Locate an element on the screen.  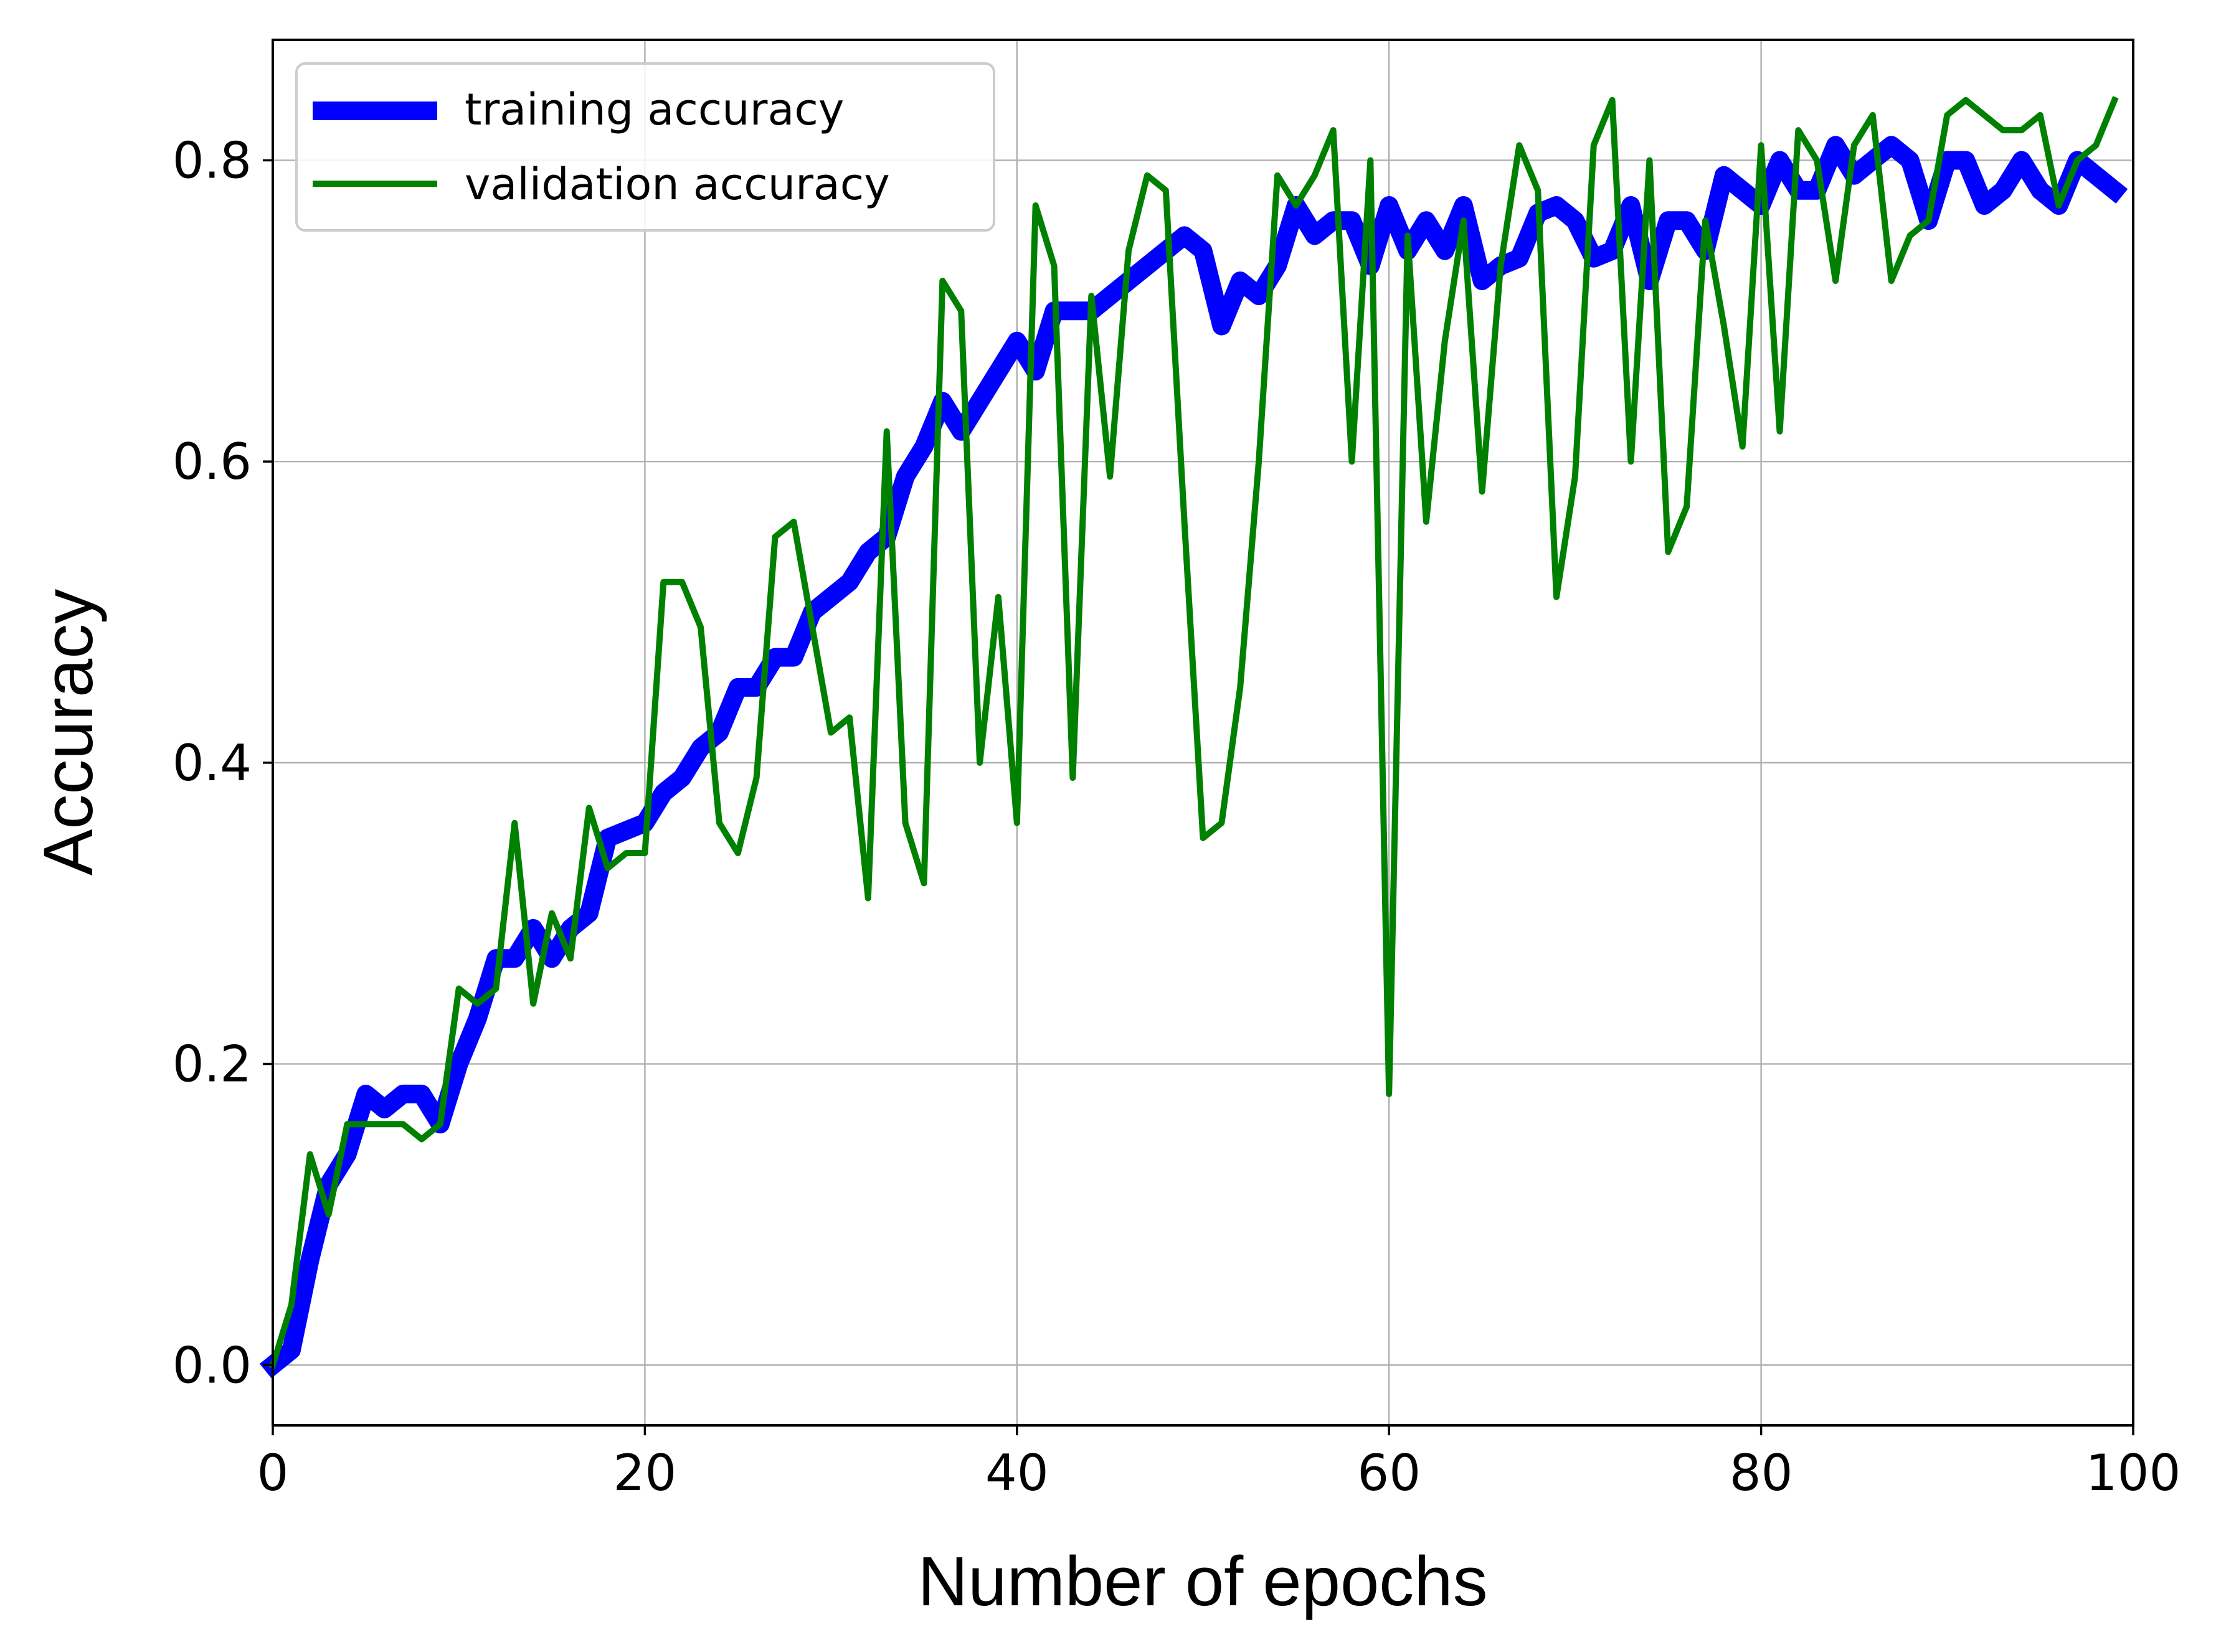
x-tick-label: 100 is located at coordinates (2133, 1473).